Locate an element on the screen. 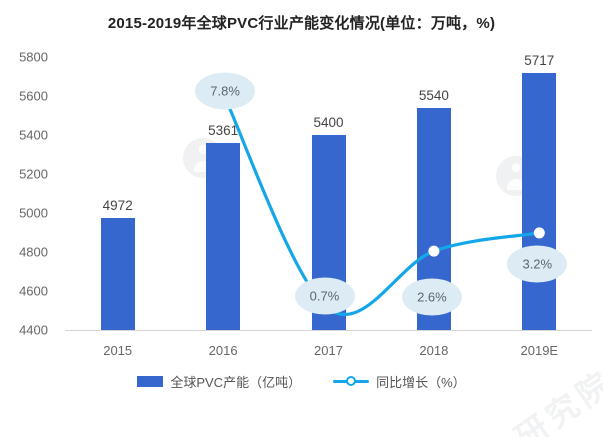 Image resolution: width=603 pixels, height=437 pixels. watermark-text: 研究院 is located at coordinates (555, 400).